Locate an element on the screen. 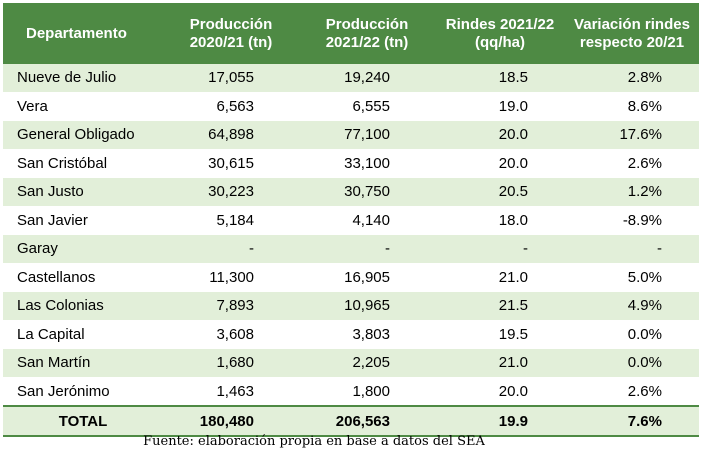  table-row: San Cristóbal 30,615 33,100 20.0 2.6% is located at coordinates (351, 163).